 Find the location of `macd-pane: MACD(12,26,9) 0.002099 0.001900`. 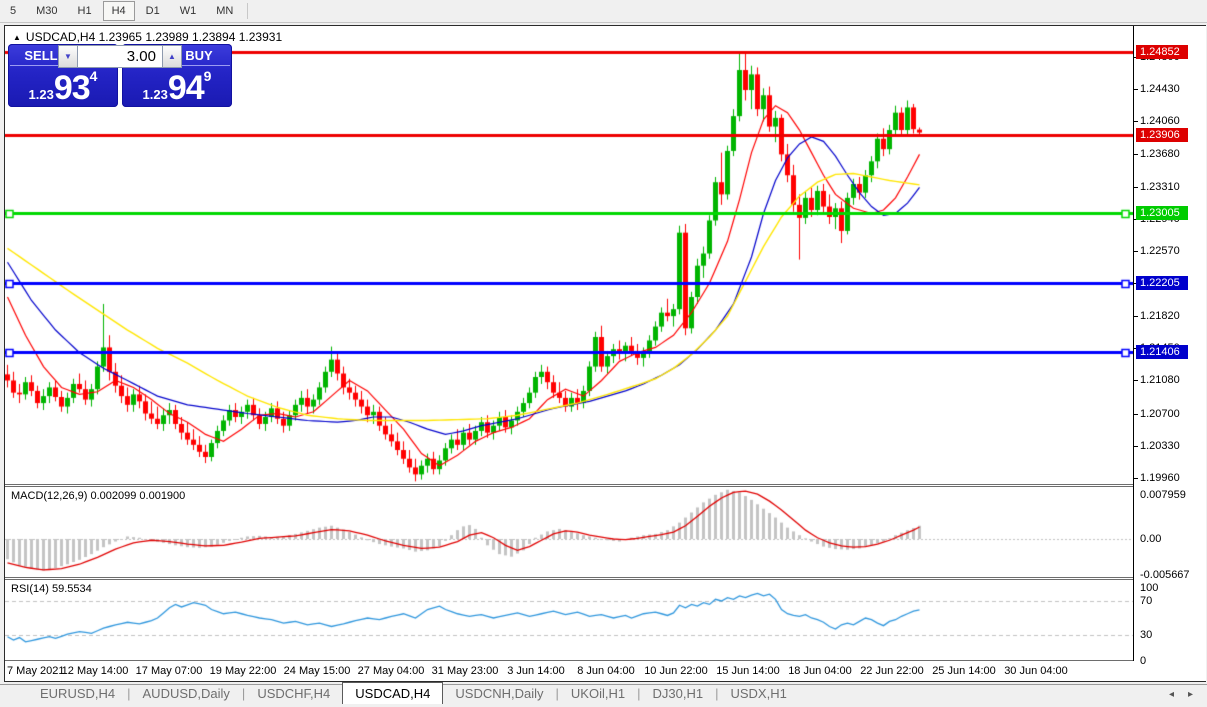

macd-pane: MACD(12,26,9) 0.002099 0.001900 is located at coordinates (569, 532).